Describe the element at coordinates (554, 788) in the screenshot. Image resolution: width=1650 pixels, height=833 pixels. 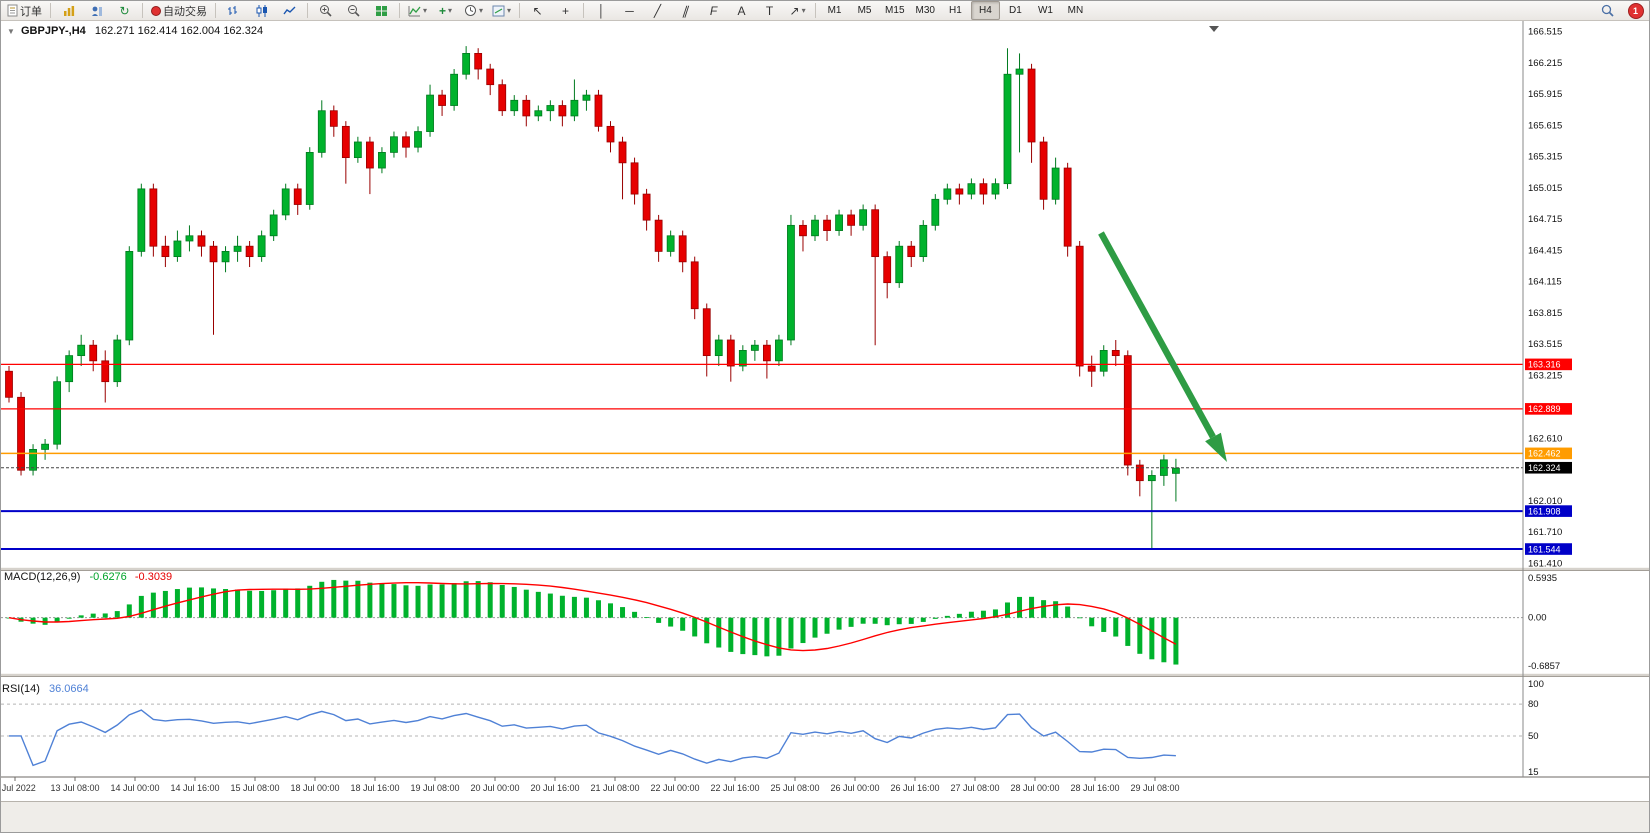
I see `time-tick-label: 20 Jul 16:00` at that location.